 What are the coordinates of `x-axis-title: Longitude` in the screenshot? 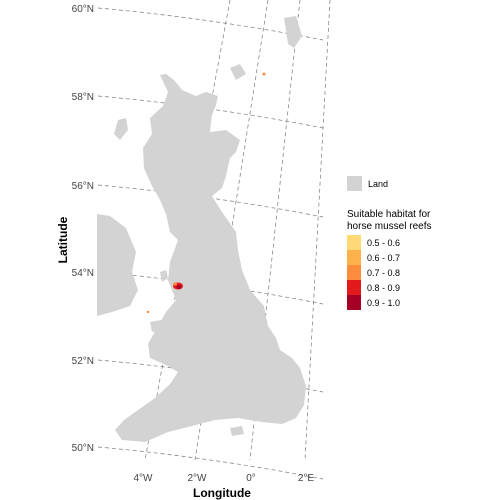 It's located at (222, 493).